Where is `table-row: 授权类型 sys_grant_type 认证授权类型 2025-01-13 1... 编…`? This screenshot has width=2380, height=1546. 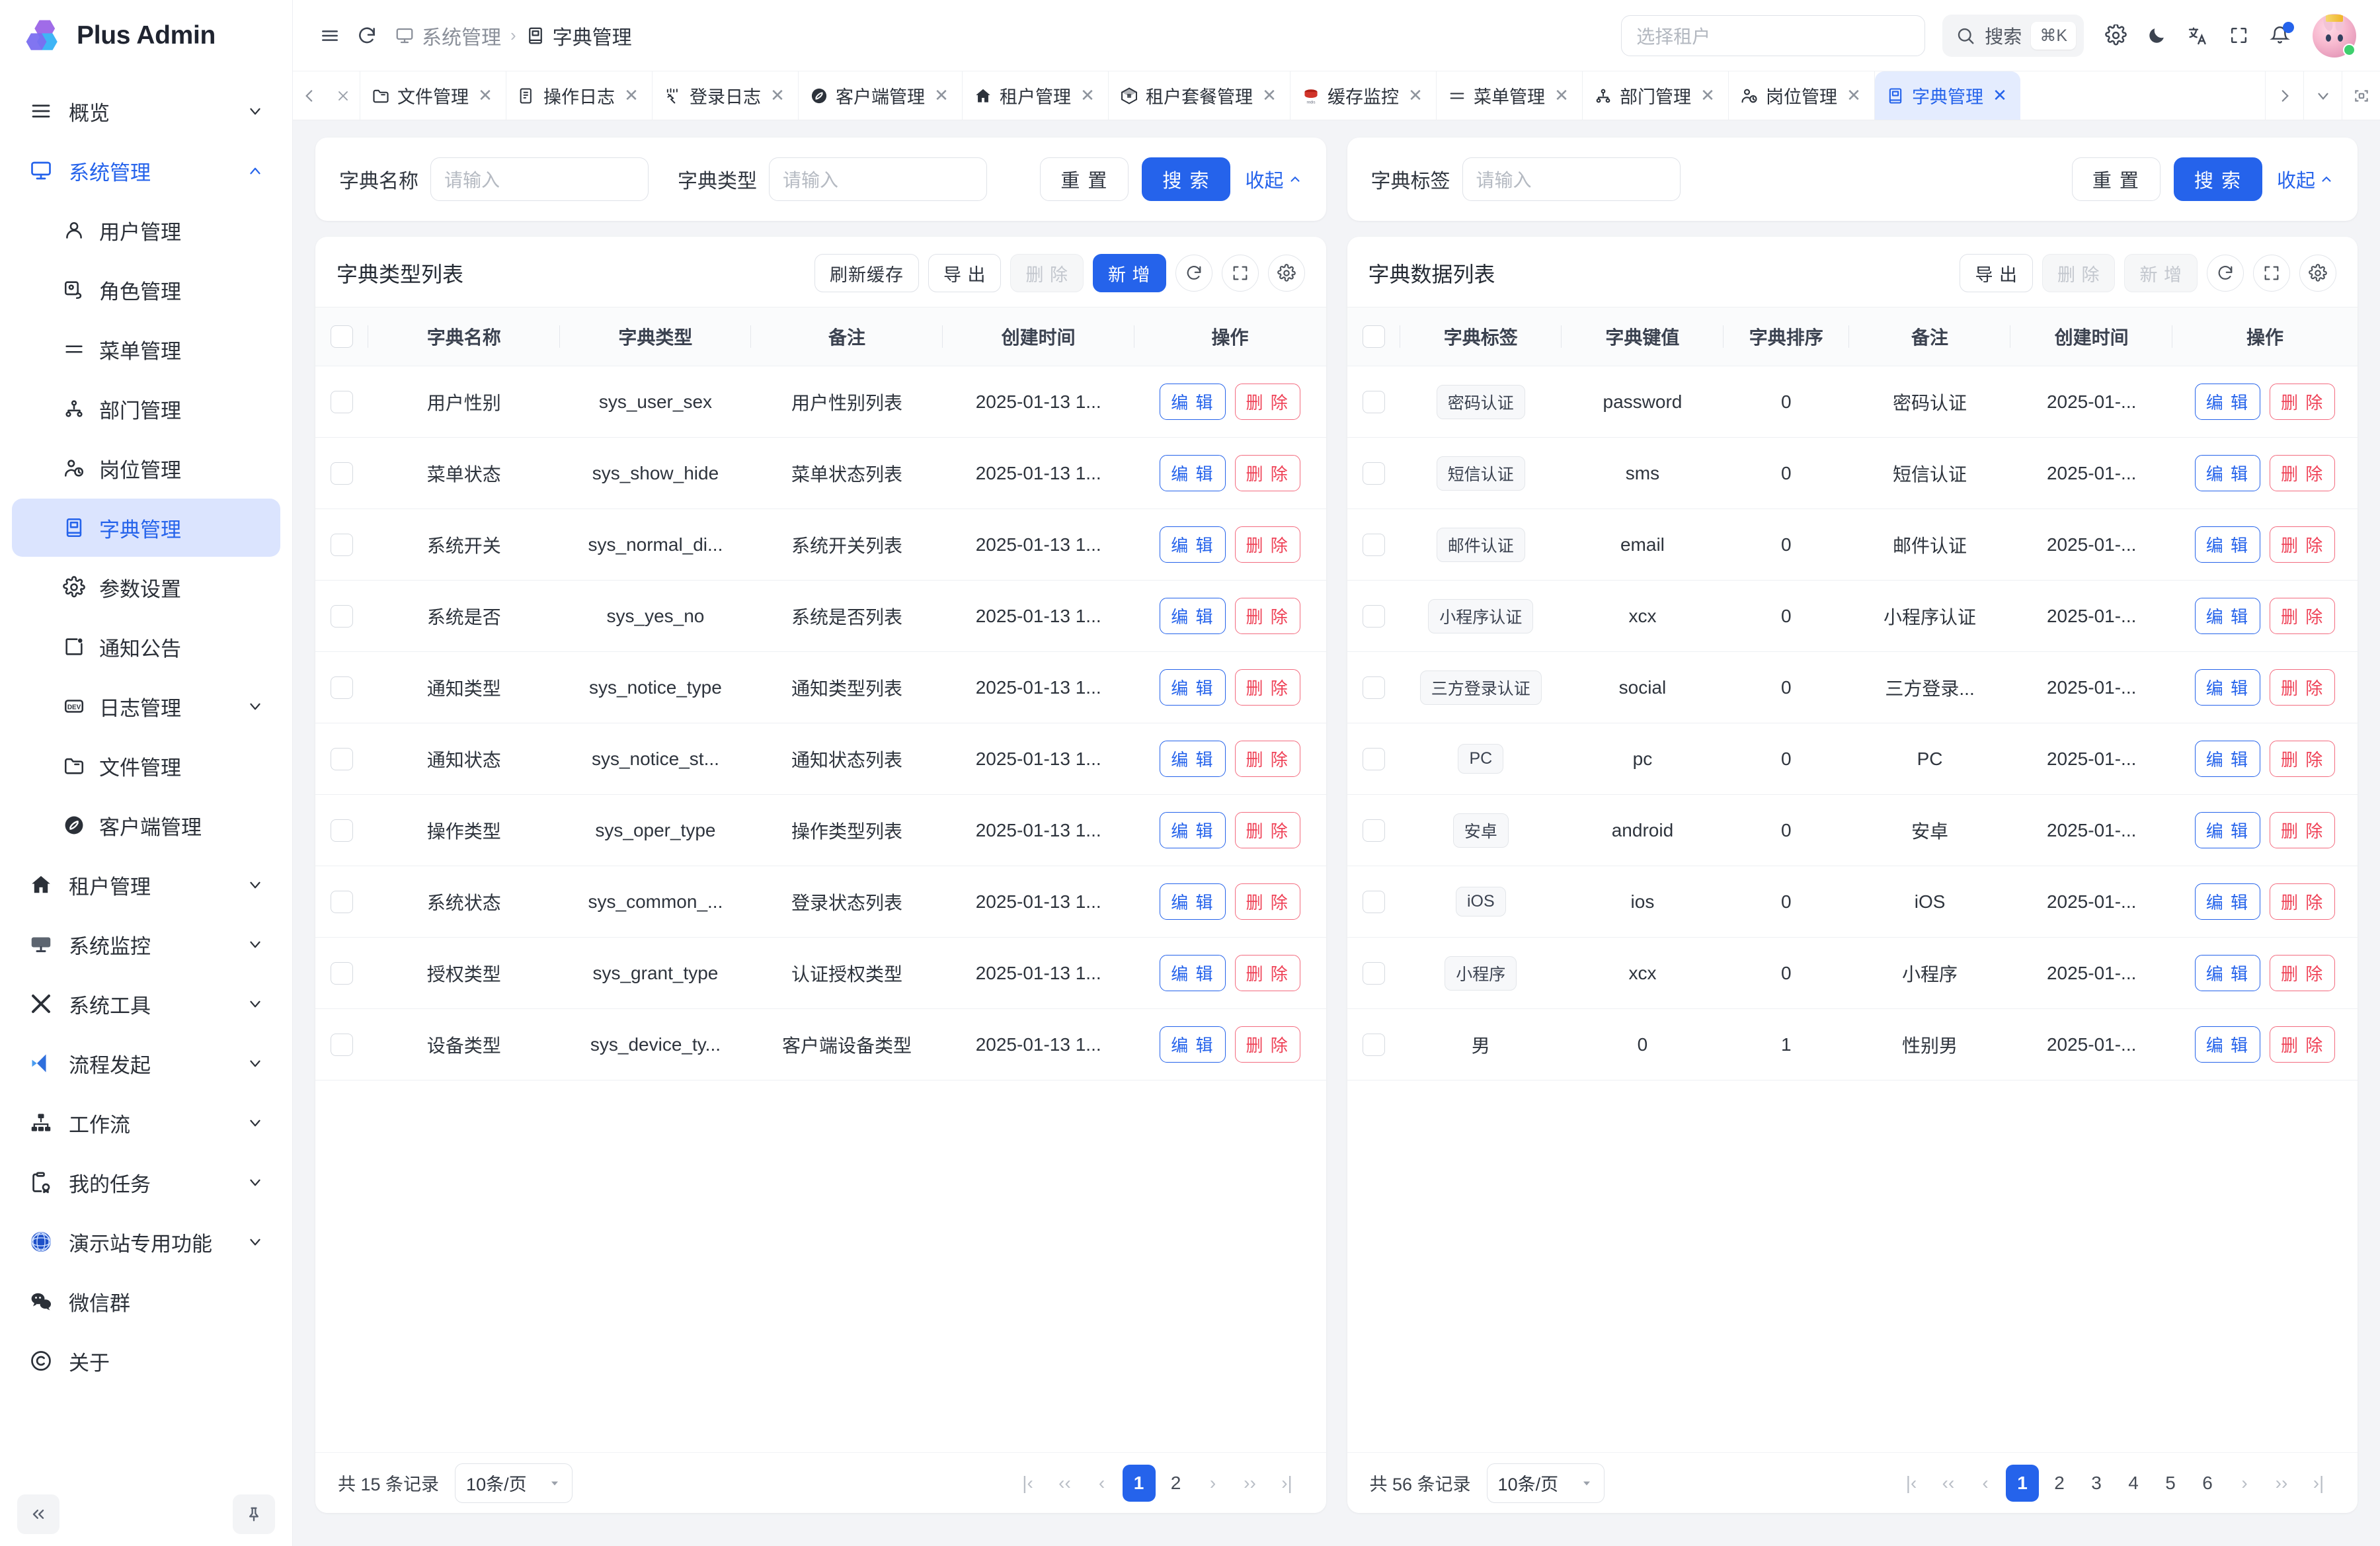 table-row: 授权类型 sys_grant_type 认证授权类型 2025-01-13 1... 编… is located at coordinates (820, 973).